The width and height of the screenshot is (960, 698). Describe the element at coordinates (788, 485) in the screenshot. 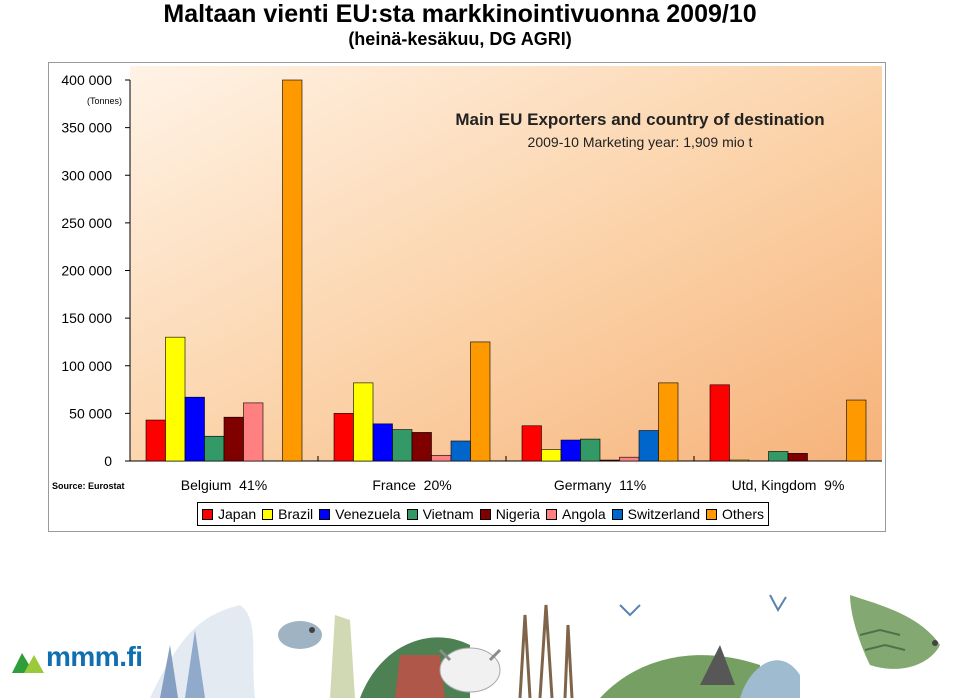

I see `x-tick-label: Utd, Kingdom 9%` at that location.